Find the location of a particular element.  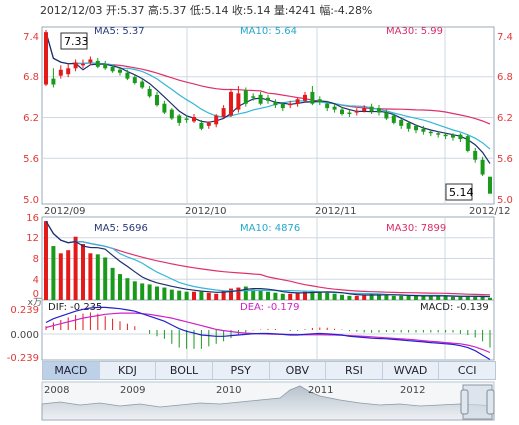

dif-line is located at coordinates (268, 333).